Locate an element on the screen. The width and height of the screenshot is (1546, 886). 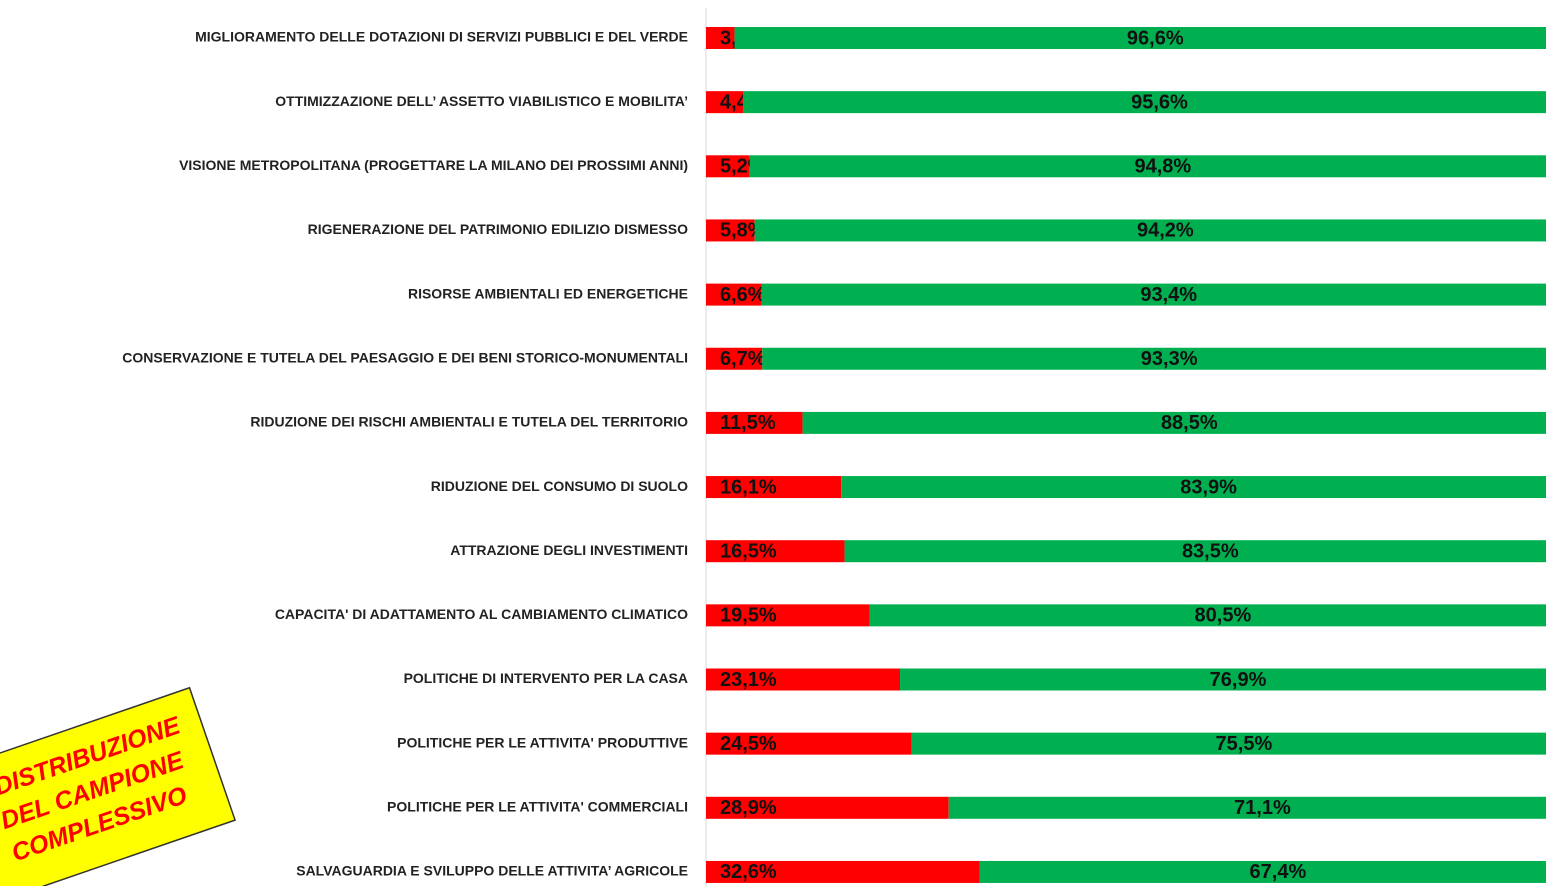
data-label: 94,8% is located at coordinates (1162, 167).